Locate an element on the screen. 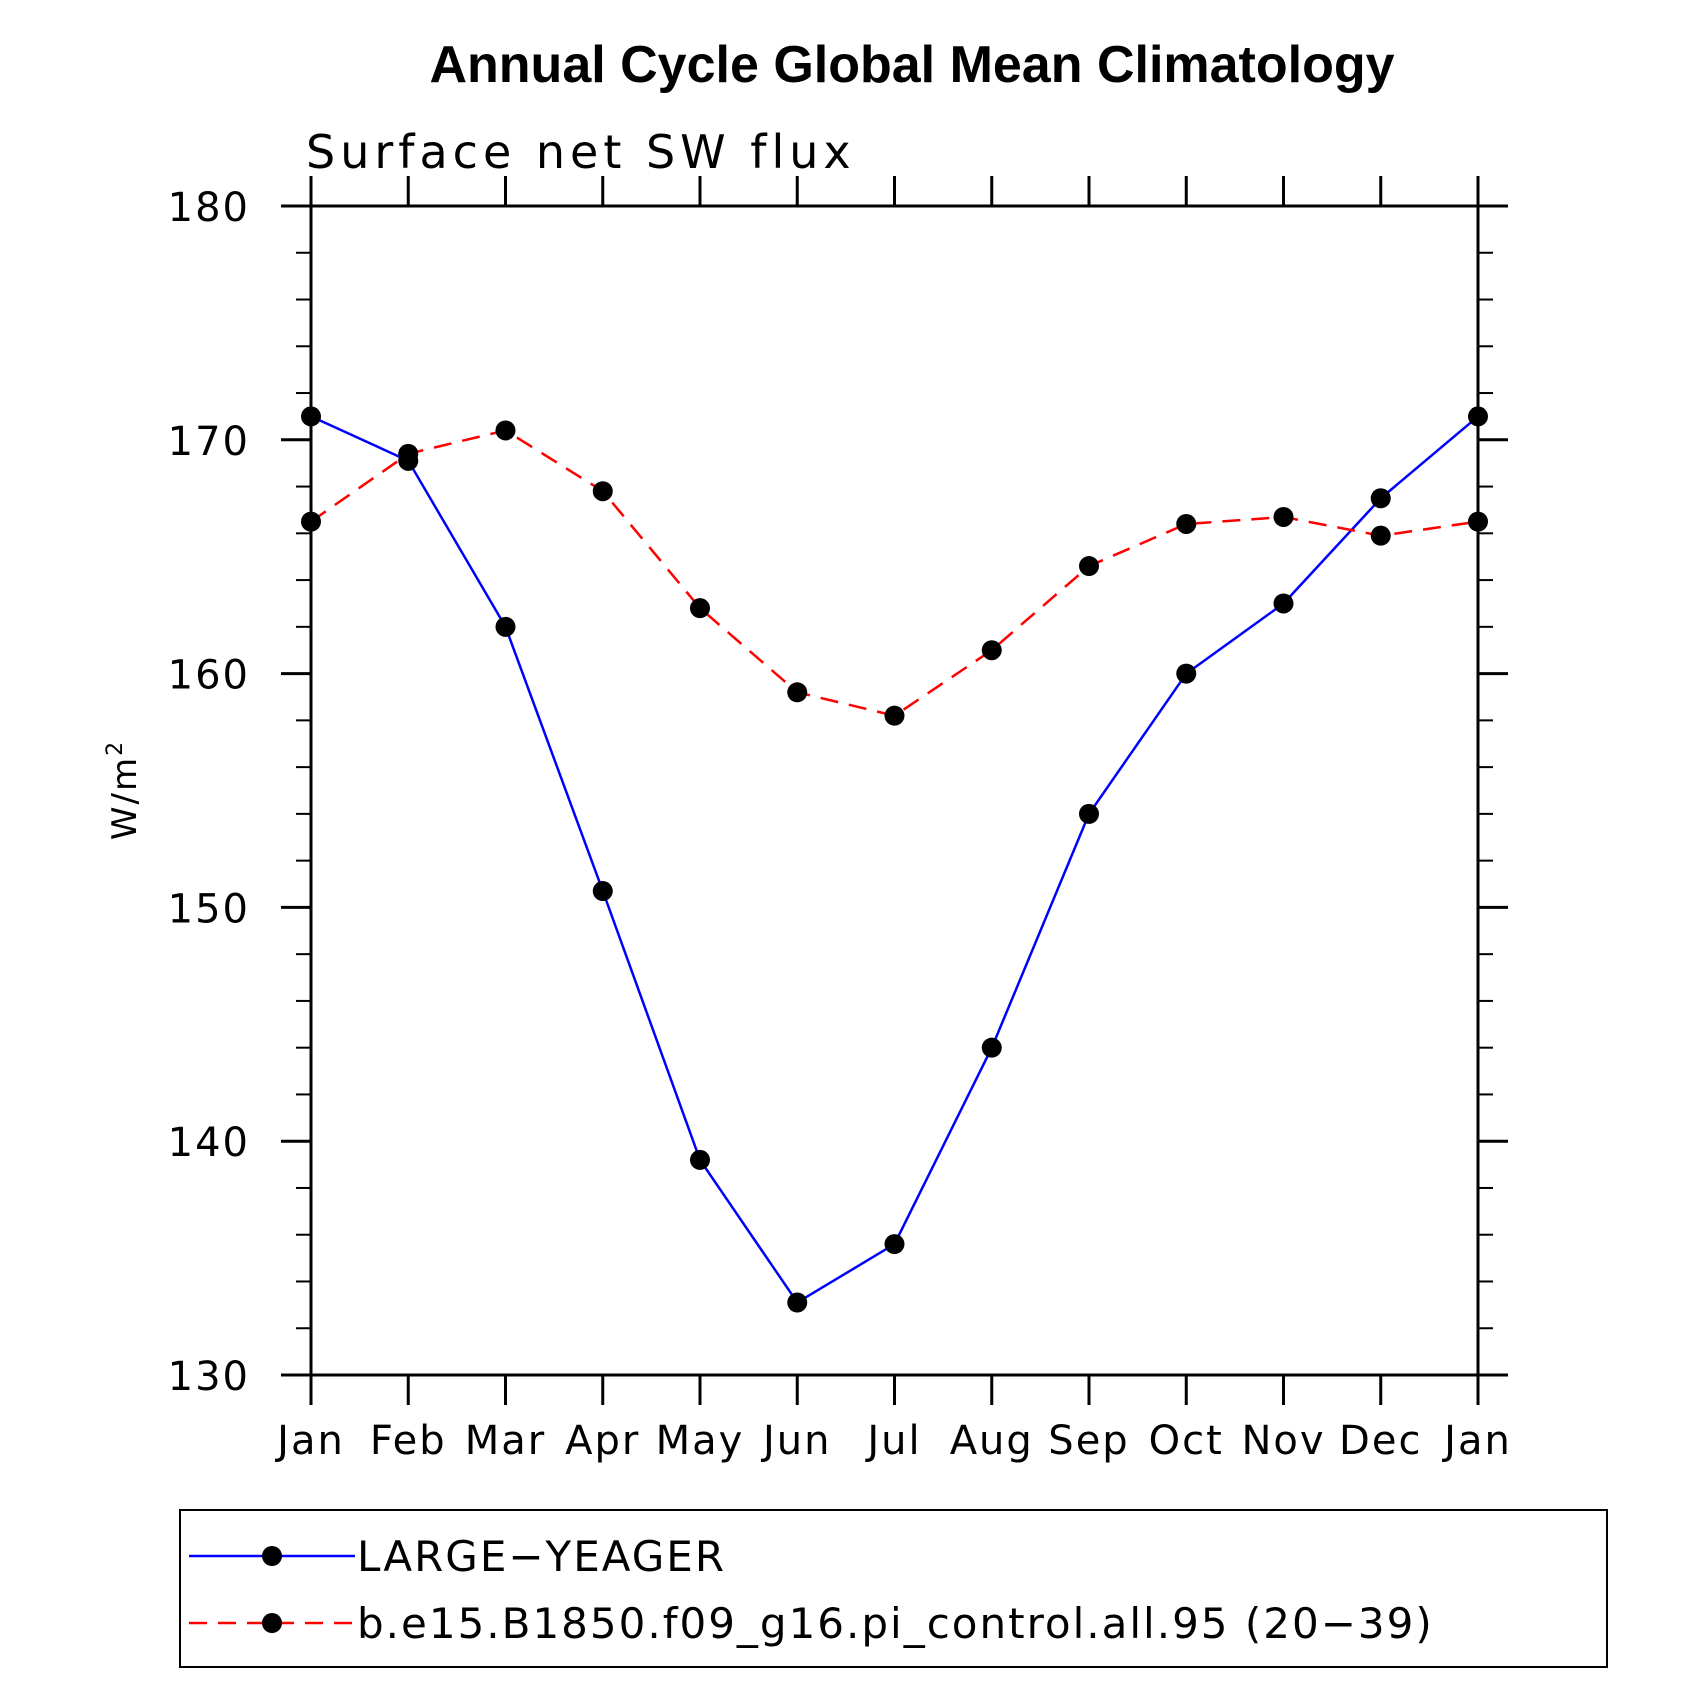 The width and height of the screenshot is (1691, 1691). y-tick-label: 160 is located at coordinates (209, 676).